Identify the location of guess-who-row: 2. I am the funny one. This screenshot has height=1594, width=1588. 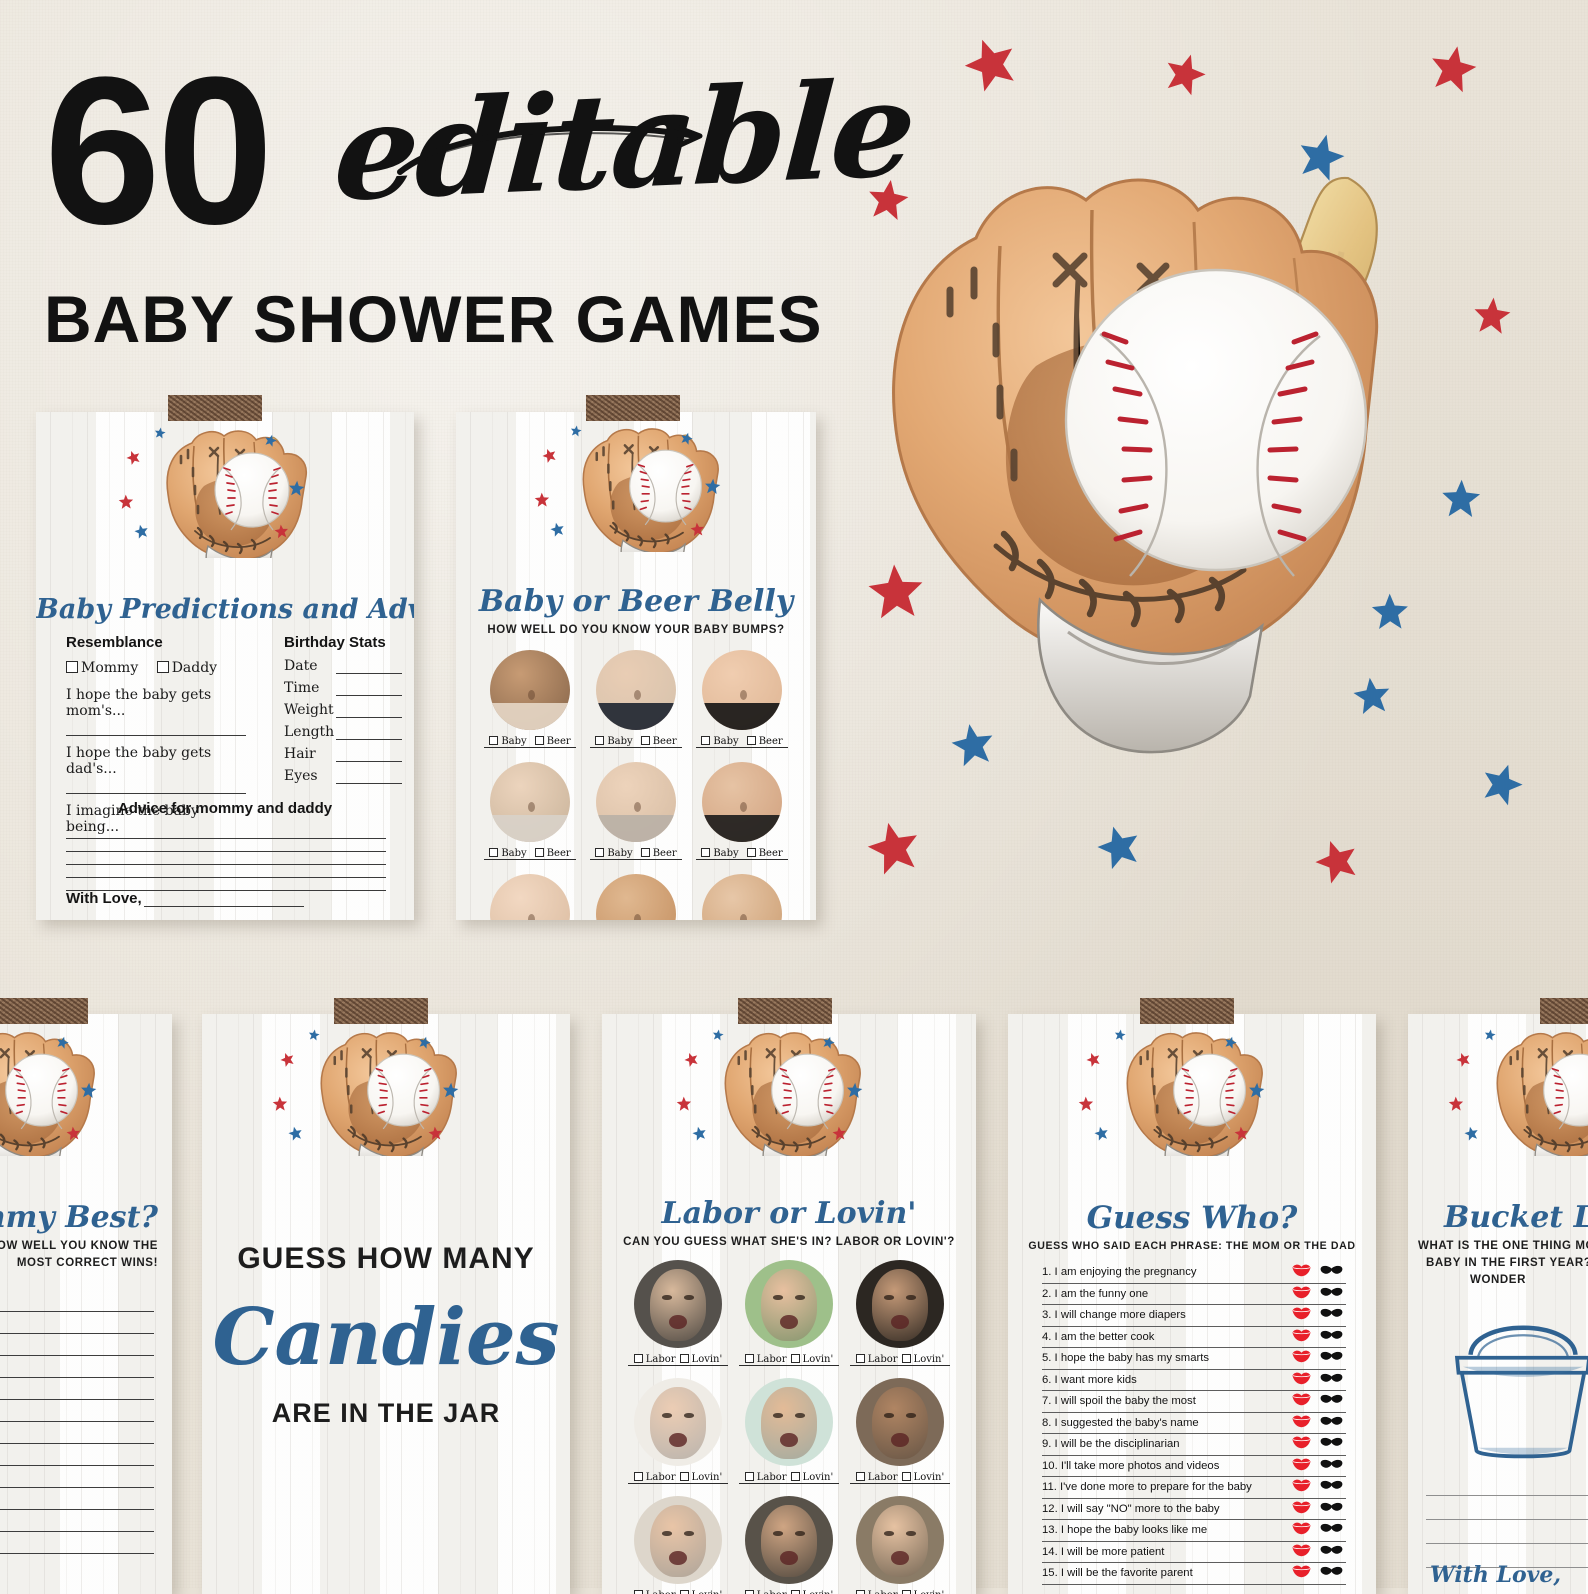
(1194, 1294).